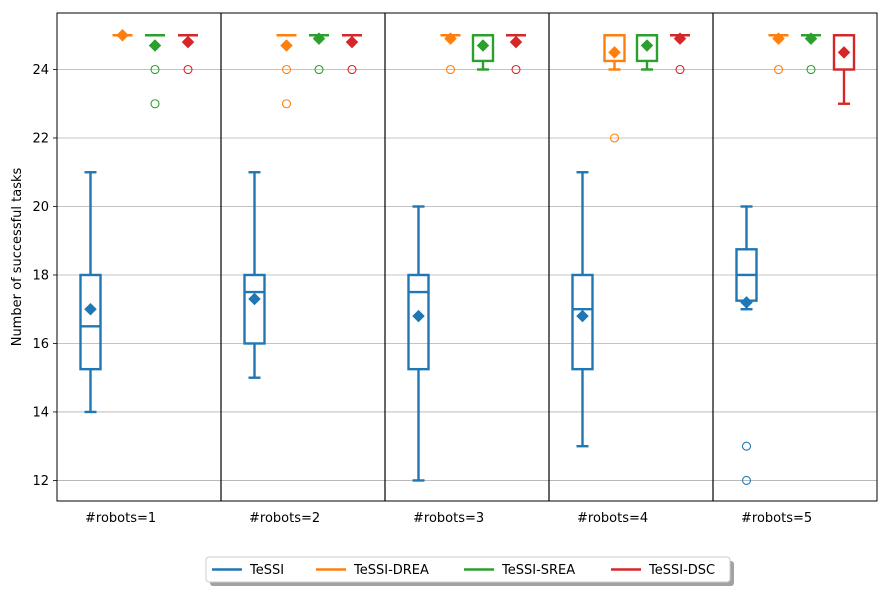  What do you see at coordinates (266, 570) in the screenshot?
I see `legend-label: TeSSI` at bounding box center [266, 570].